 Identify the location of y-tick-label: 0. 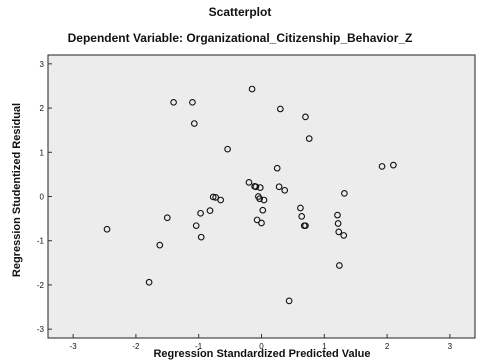
(42, 197).